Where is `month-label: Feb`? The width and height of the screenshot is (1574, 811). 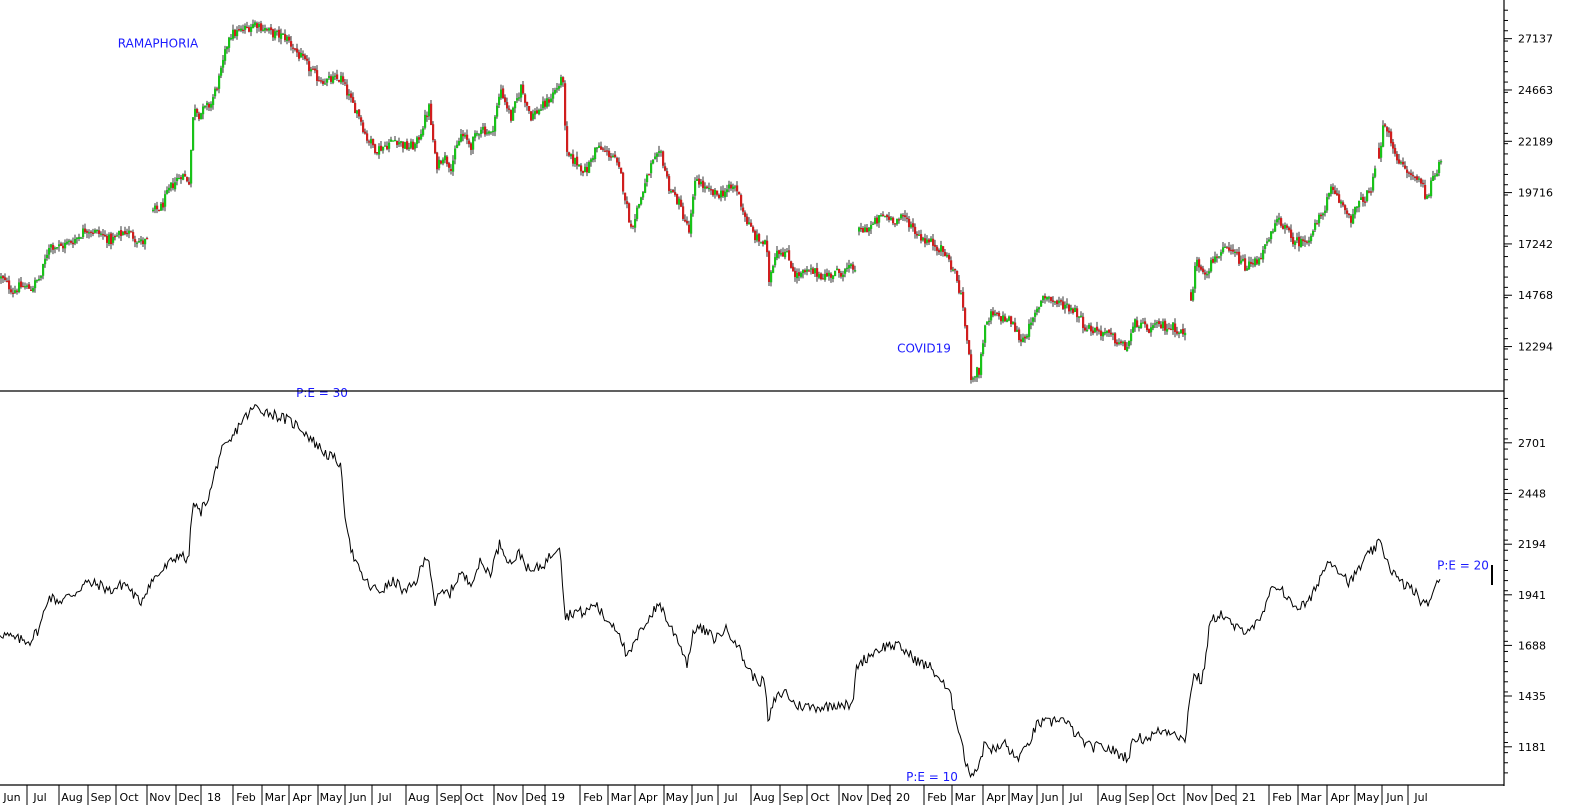
month-label: Feb is located at coordinates (592, 797).